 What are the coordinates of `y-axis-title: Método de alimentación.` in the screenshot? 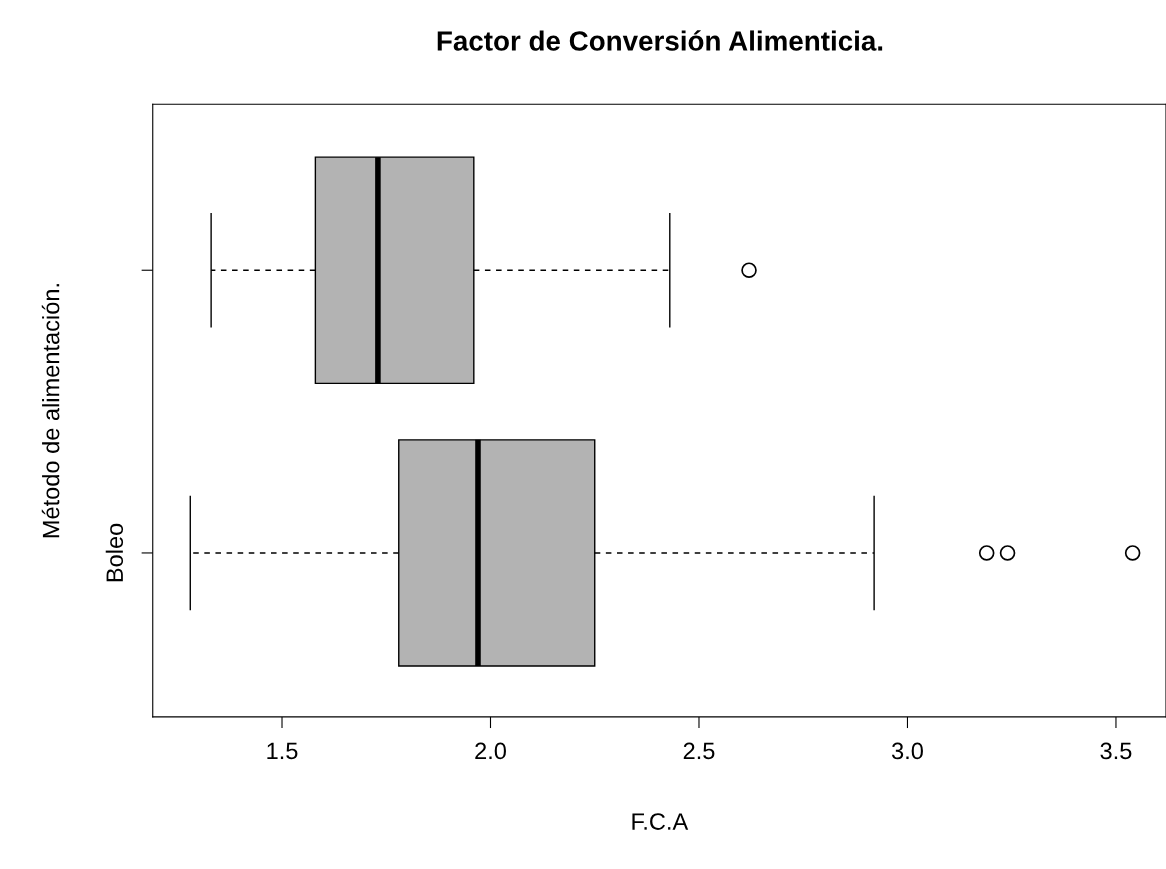 It's located at (50, 411).